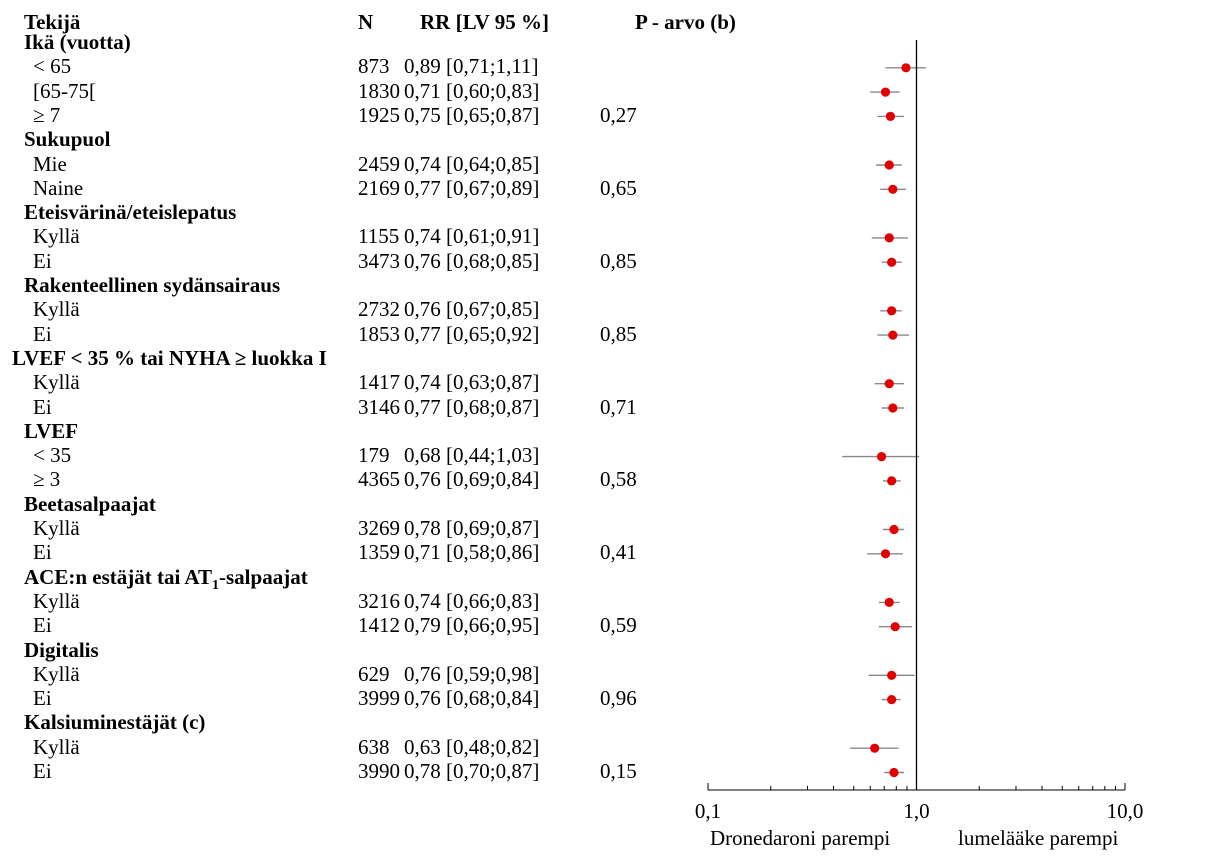 This screenshot has height=859, width=1205. I want to click on group-heading-subscript: 1, so click(216, 585).